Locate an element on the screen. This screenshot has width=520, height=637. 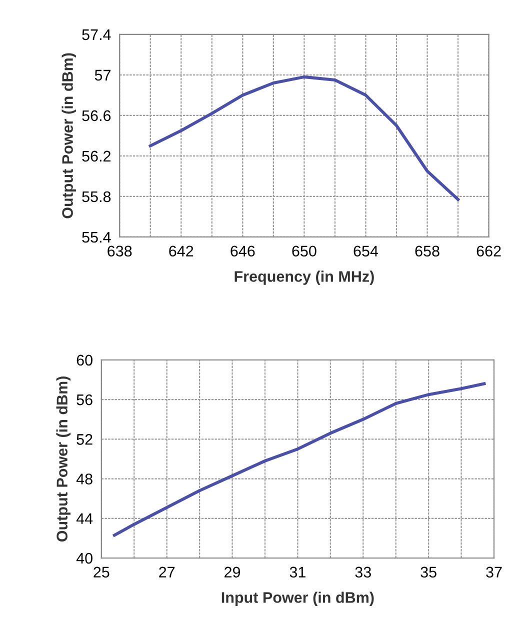
x-tick-label: 642 is located at coordinates (181, 251).